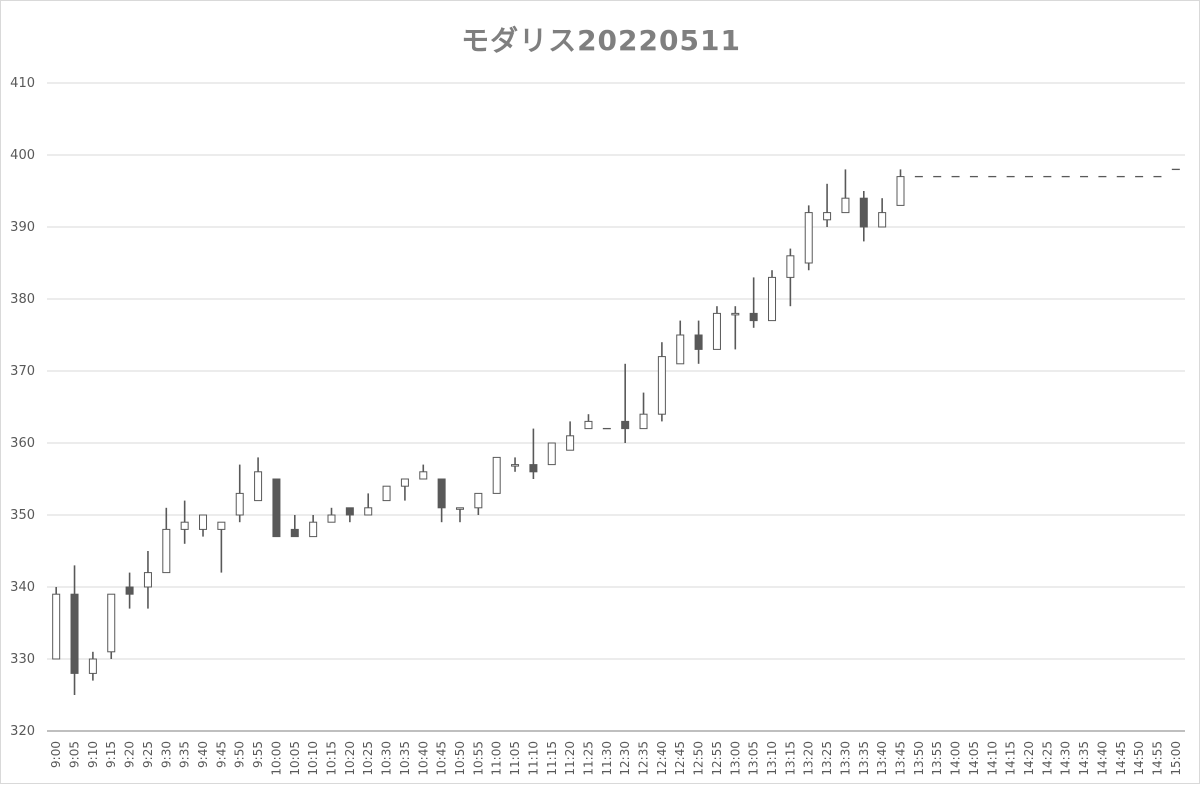 This screenshot has height=785, width=1200. I want to click on x-tick-label: 14:50, so click(1139, 758).